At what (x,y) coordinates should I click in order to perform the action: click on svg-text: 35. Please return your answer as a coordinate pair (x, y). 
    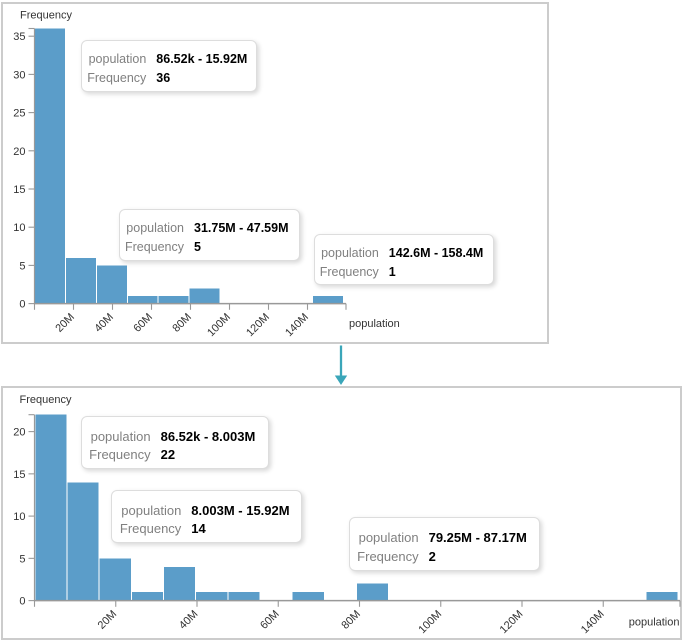
    Looking at the image, I should click on (19, 37).